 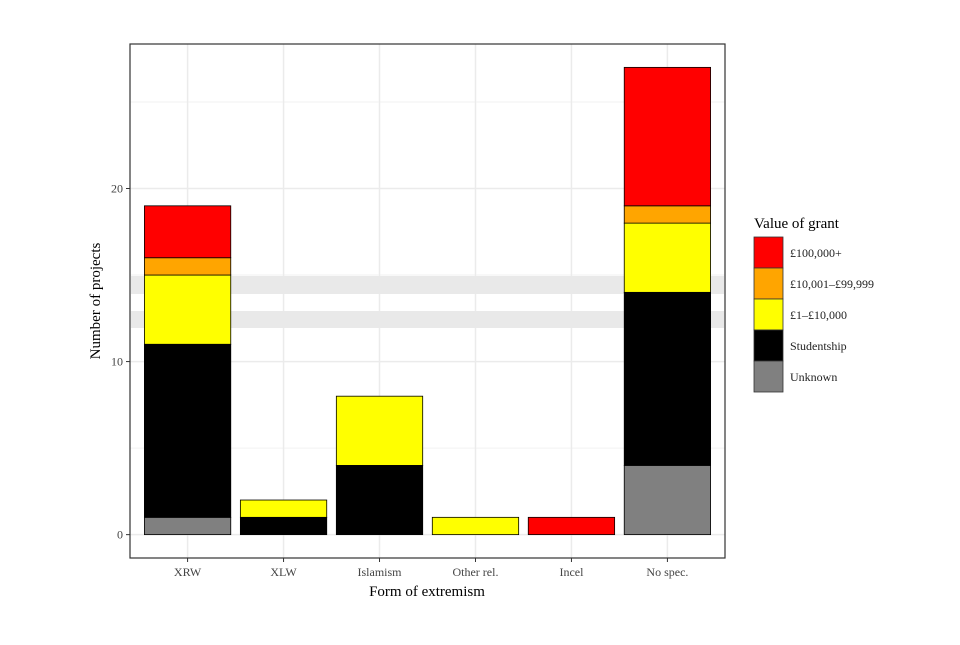 I want to click on legend-label: Unknown, so click(x=813, y=377).